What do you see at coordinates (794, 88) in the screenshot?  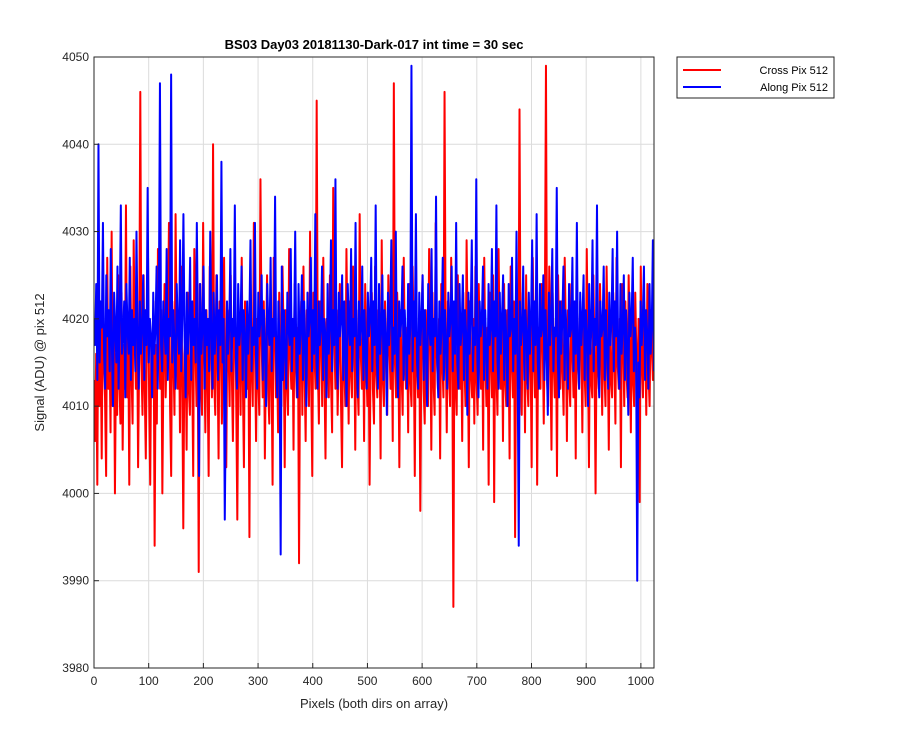 I see `legend-entry-along-pix: Along Pix 512` at bounding box center [794, 88].